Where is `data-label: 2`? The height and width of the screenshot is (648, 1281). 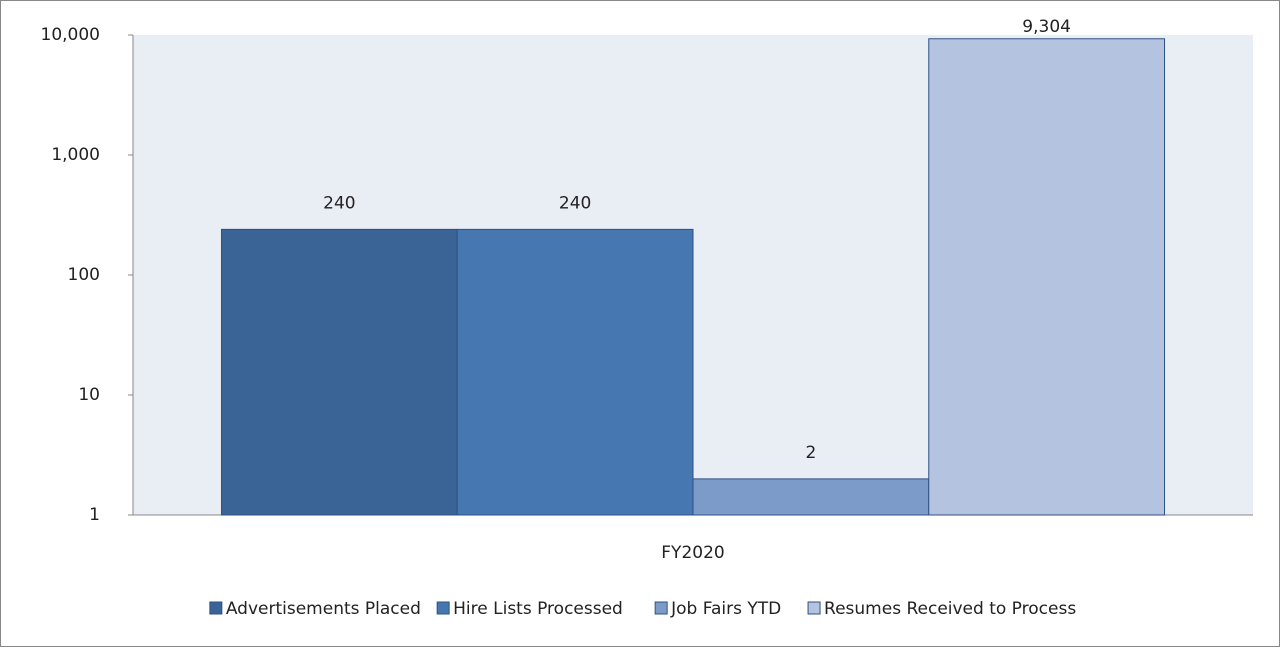
data-label: 2 is located at coordinates (810, 453).